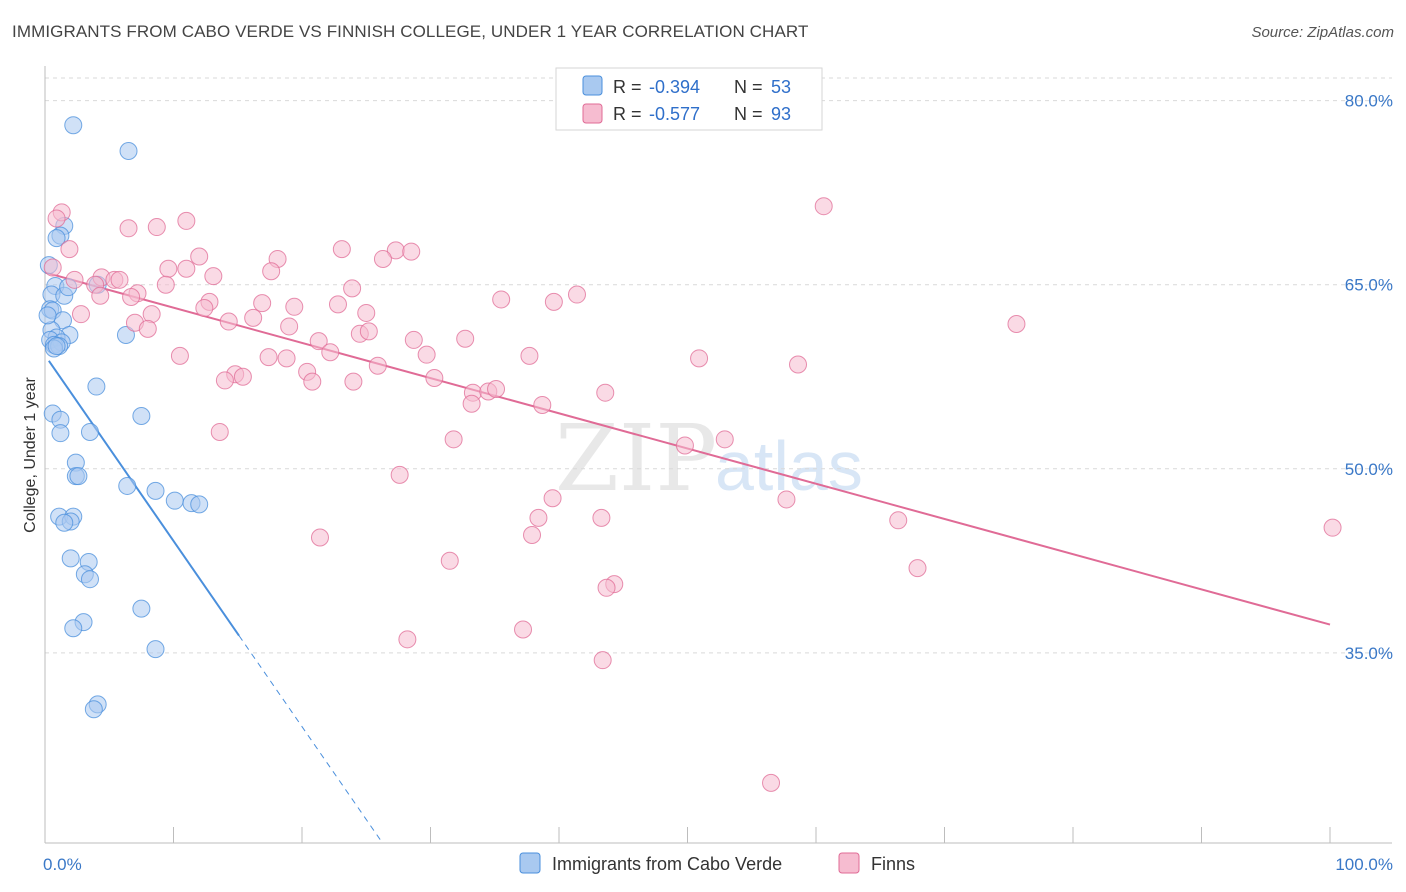 This screenshot has height=892, width=1406. What do you see at coordinates (1369, 653) in the screenshot?
I see `y-tick-label: 35.0%` at bounding box center [1369, 653].